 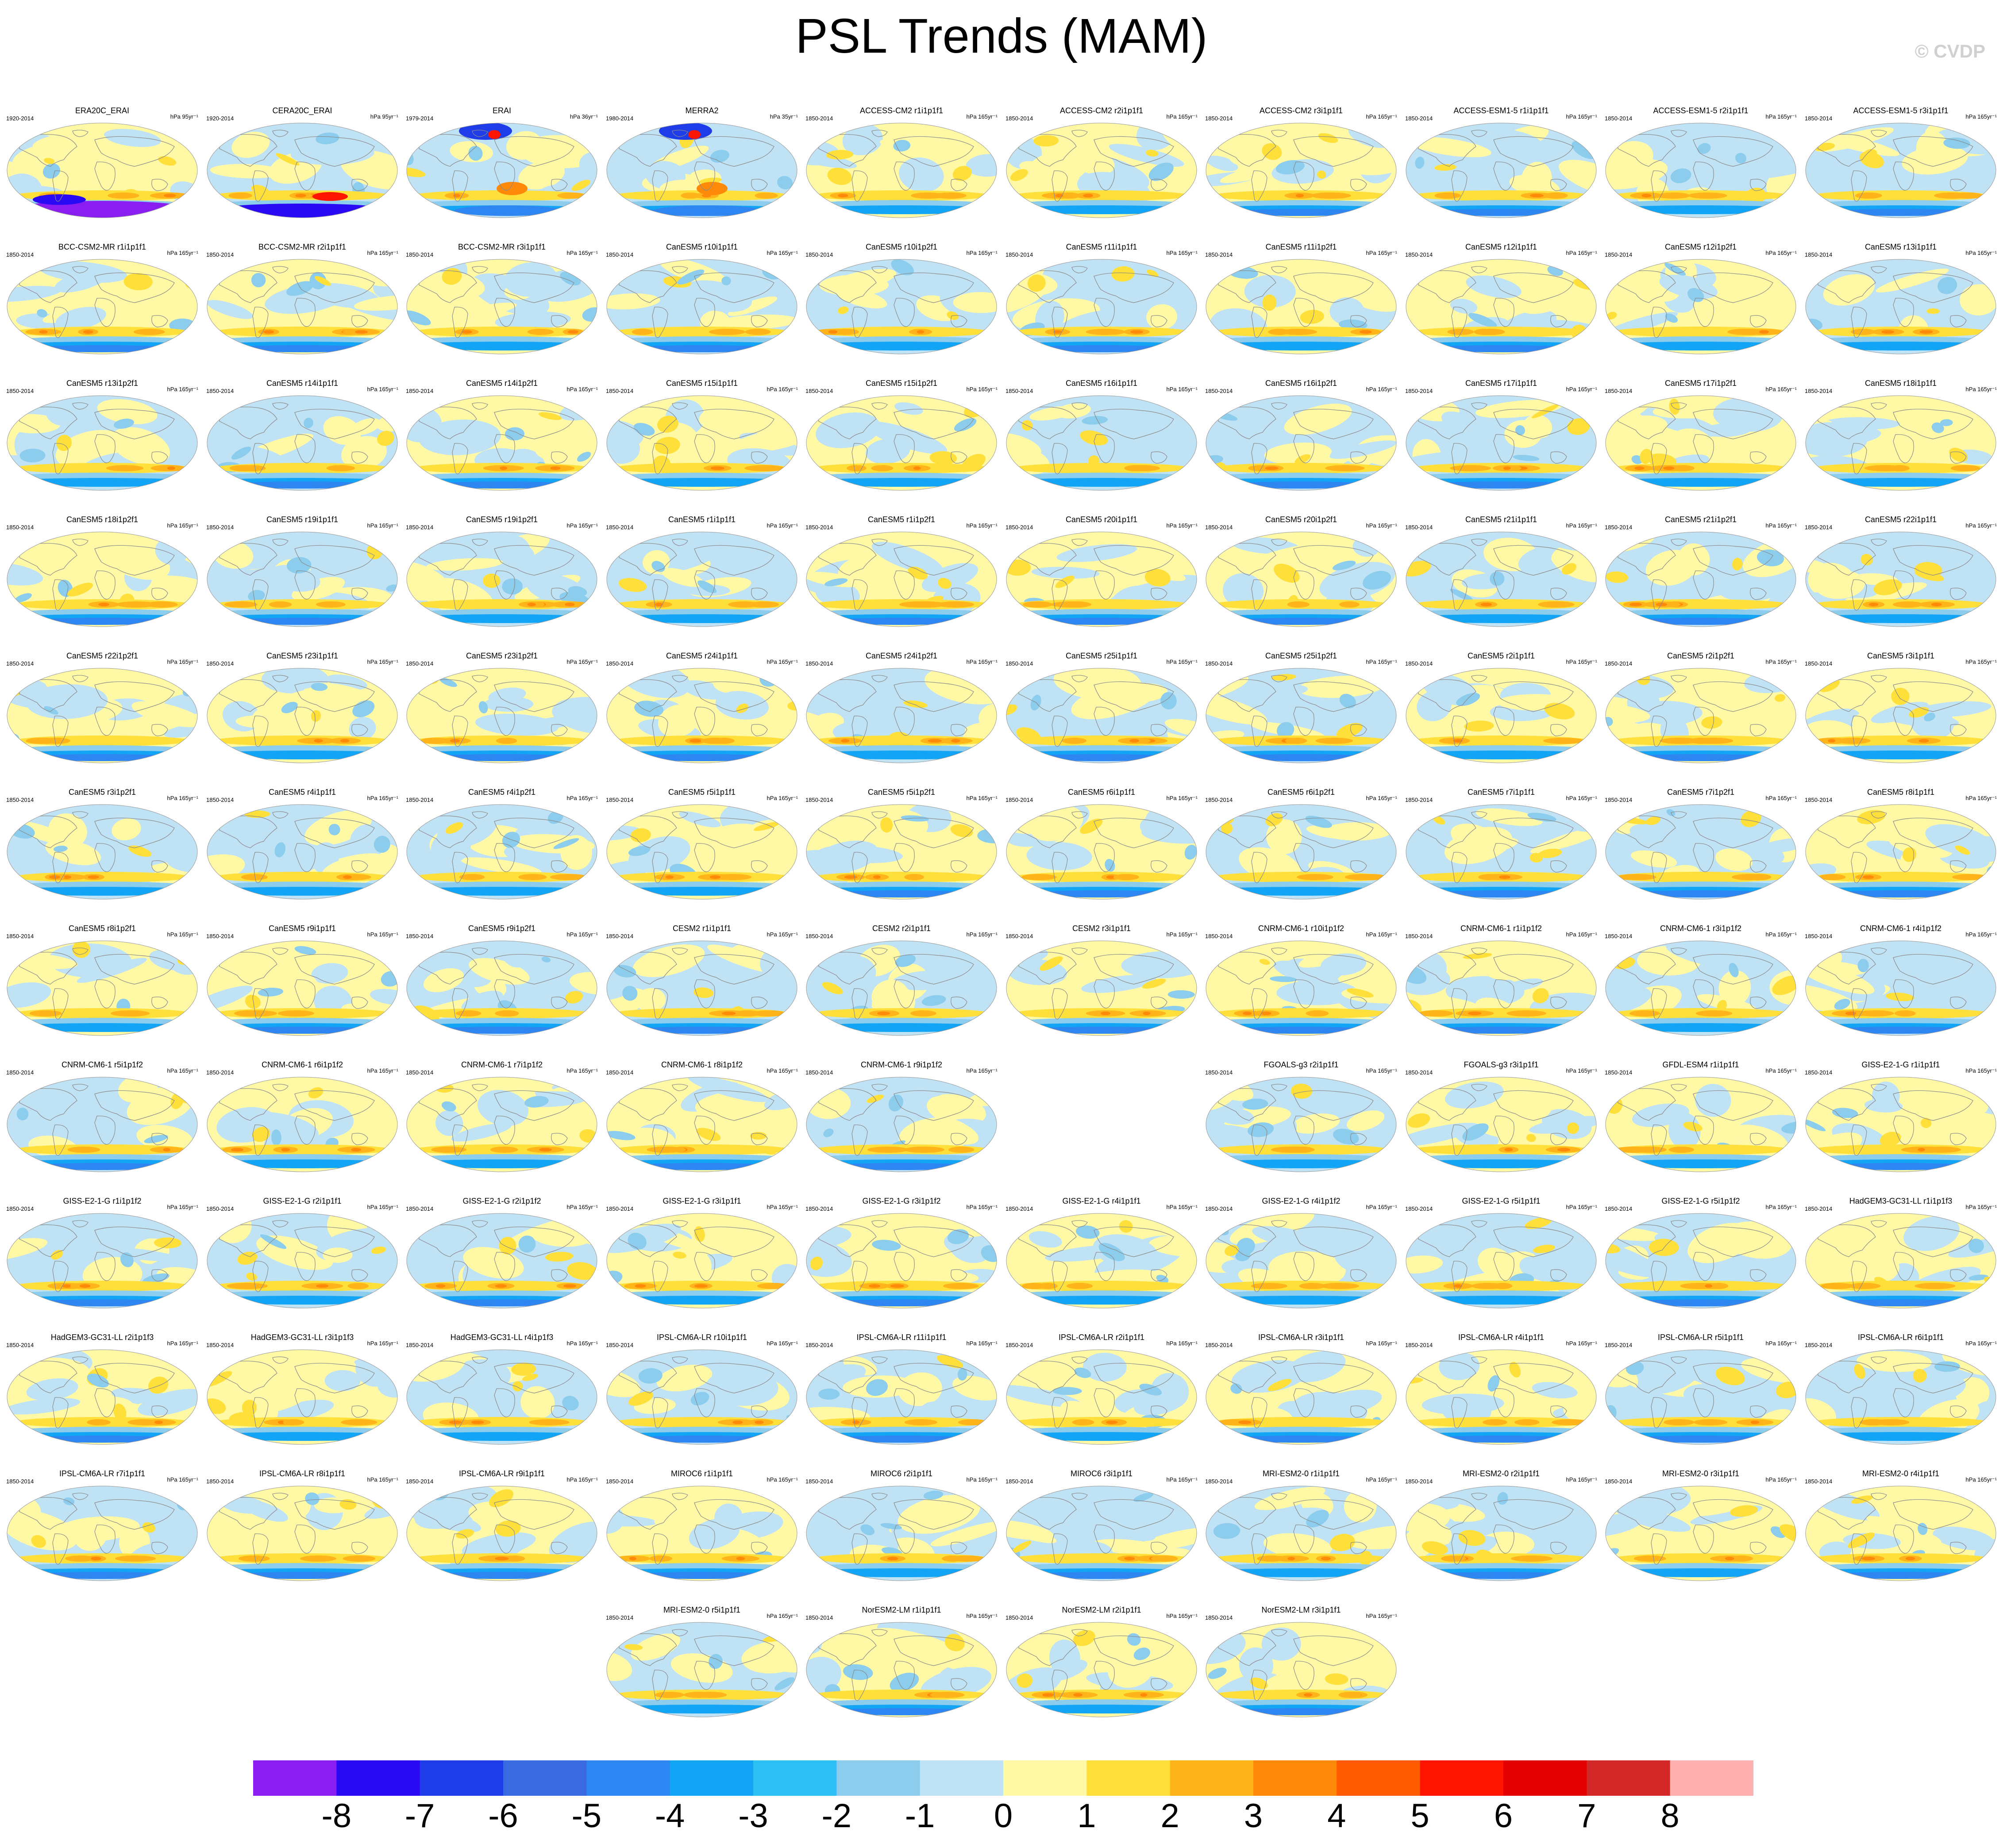 What do you see at coordinates (302, 1254) in the screenshot?
I see `map-panel: GISS-E2-1-G r2i1p1f1 1850-2014 hPa 165yr⁻¹` at bounding box center [302, 1254].